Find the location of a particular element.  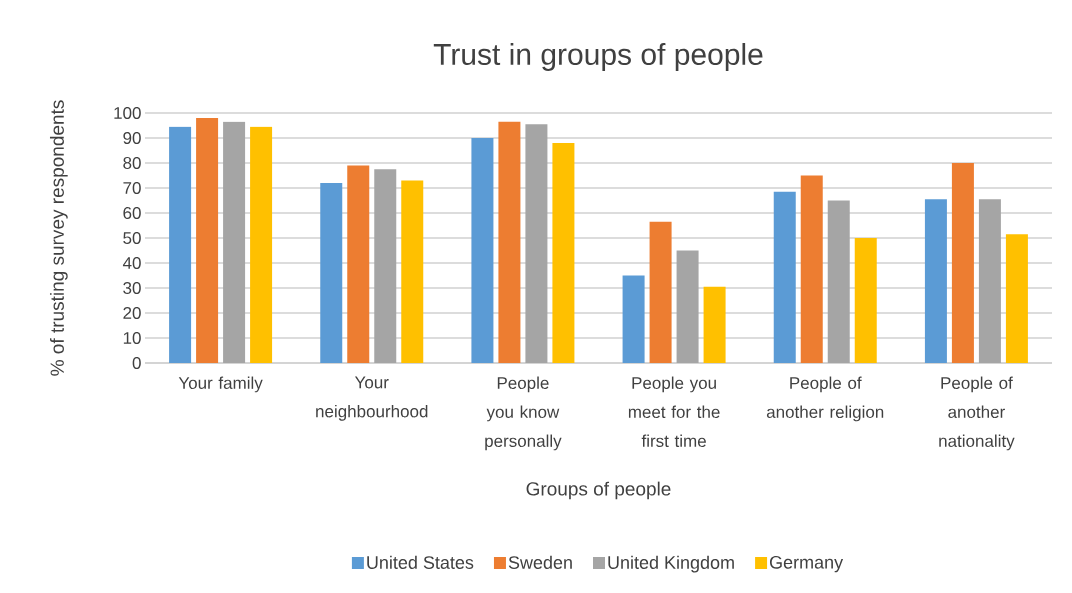

x-tick-label: Your neighbourhood is located at coordinates (372, 398).